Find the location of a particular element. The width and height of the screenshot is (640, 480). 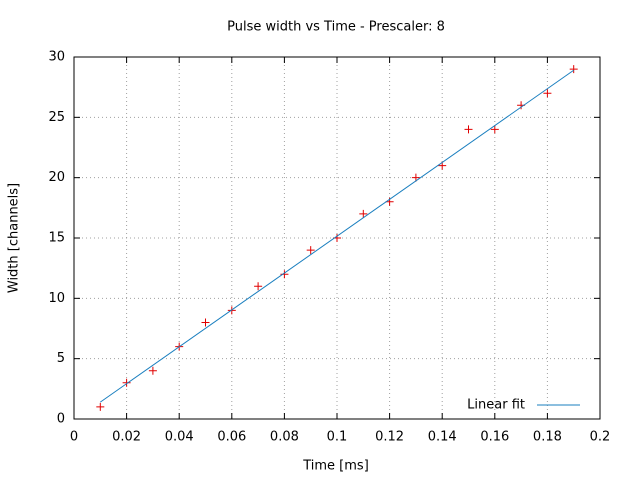

y-tick-label: 30 is located at coordinates (56, 57).